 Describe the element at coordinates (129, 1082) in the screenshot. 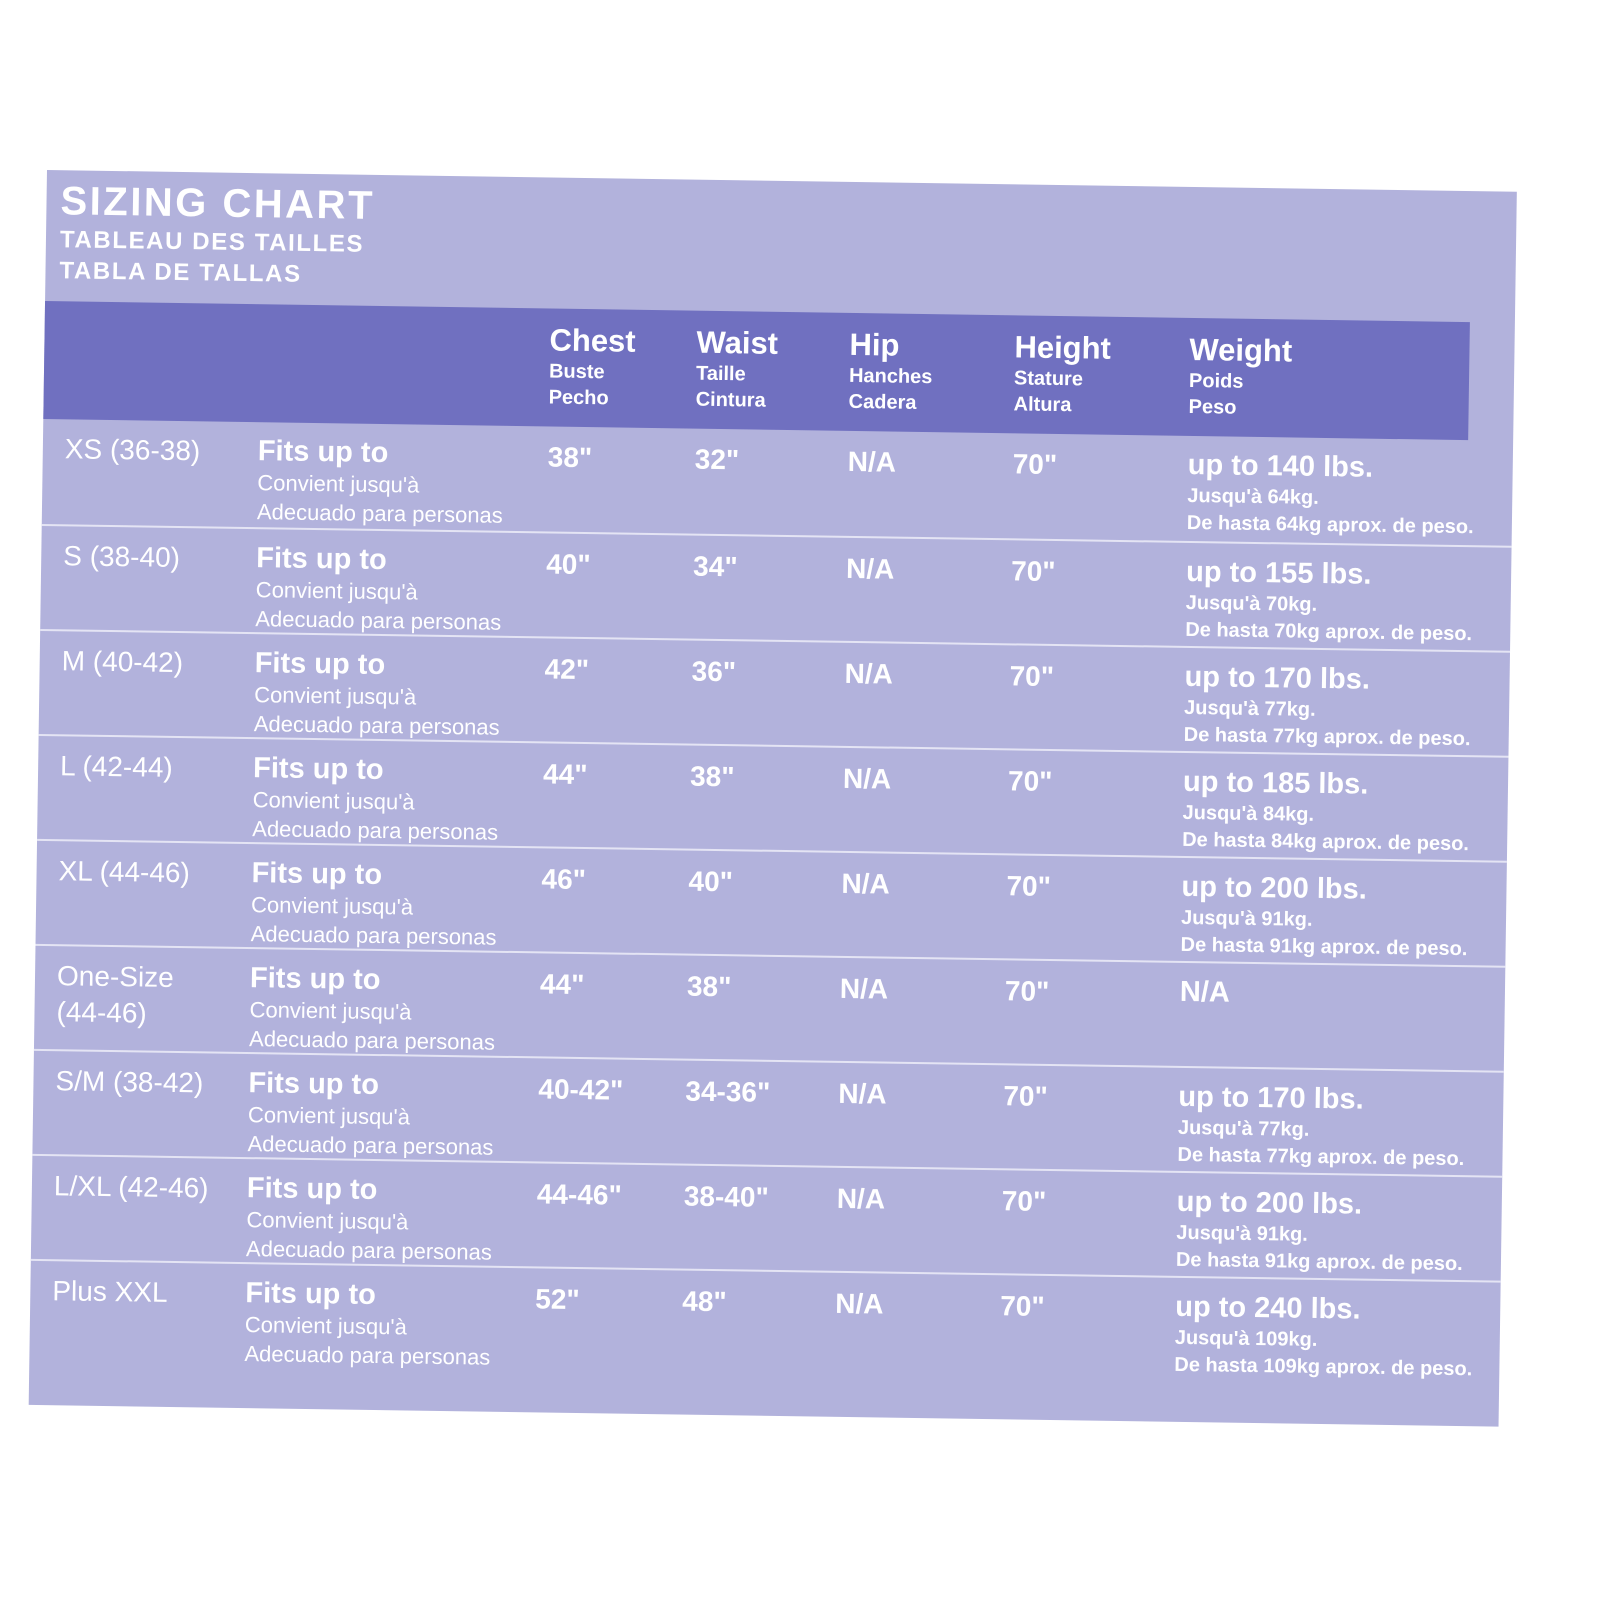

I see `size-label-line1: S/M (38-42)` at that location.